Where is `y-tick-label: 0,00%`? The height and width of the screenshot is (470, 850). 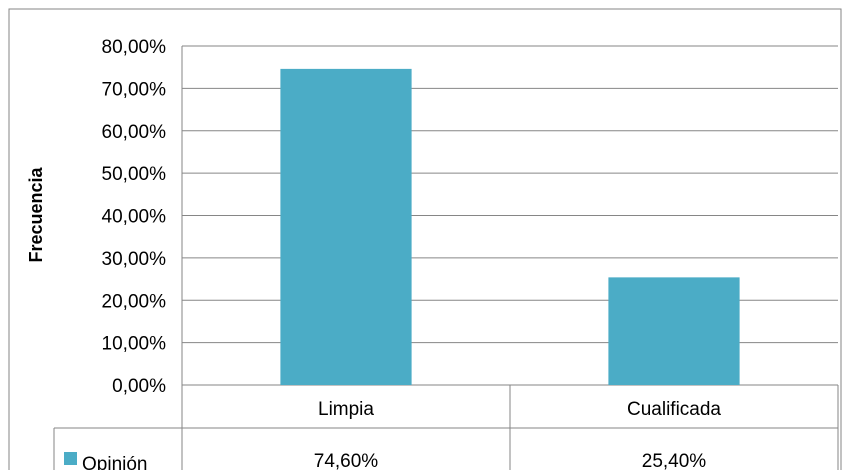 y-tick-label: 0,00% is located at coordinates (139, 386).